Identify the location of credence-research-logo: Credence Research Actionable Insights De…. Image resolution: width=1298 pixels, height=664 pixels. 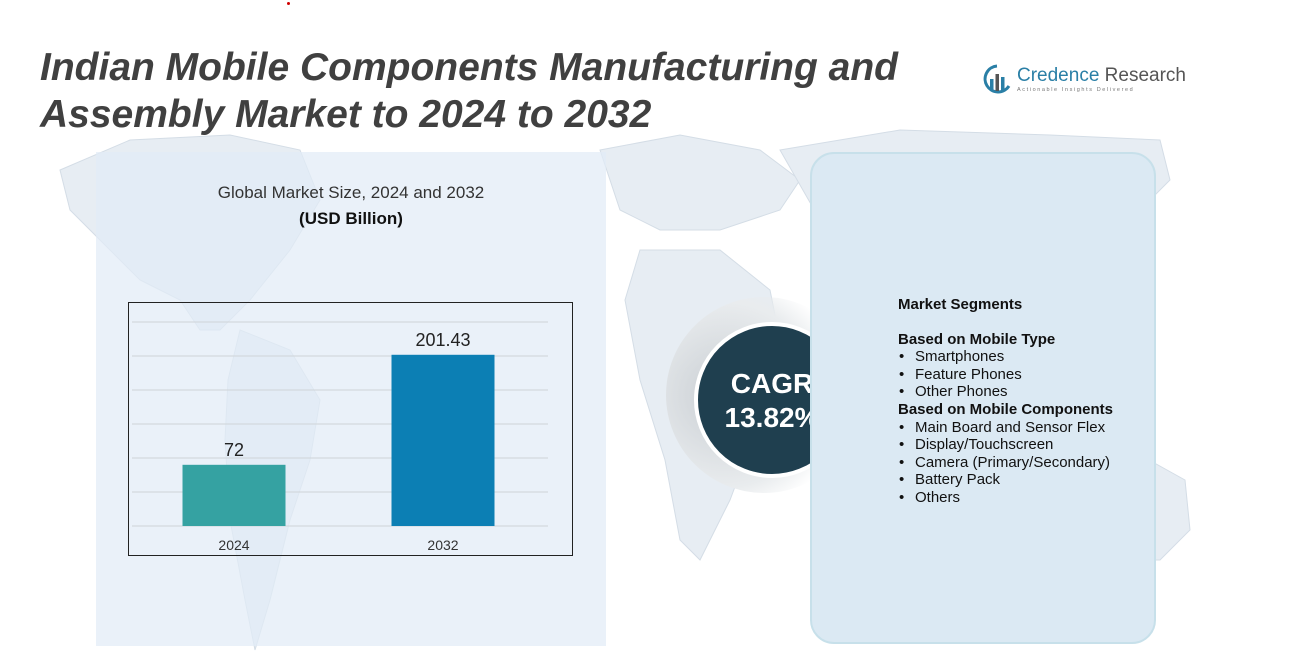
(1084, 81).